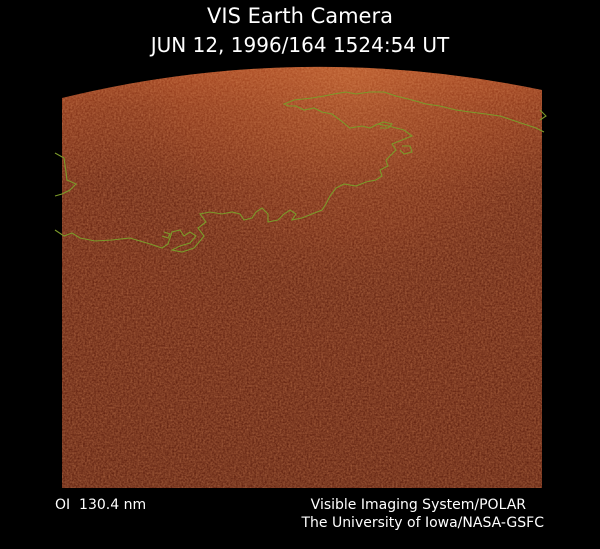 The height and width of the screenshot is (549, 600). I want to click on instrument-label: Visible Imaging System/POLAR, so click(419, 505).